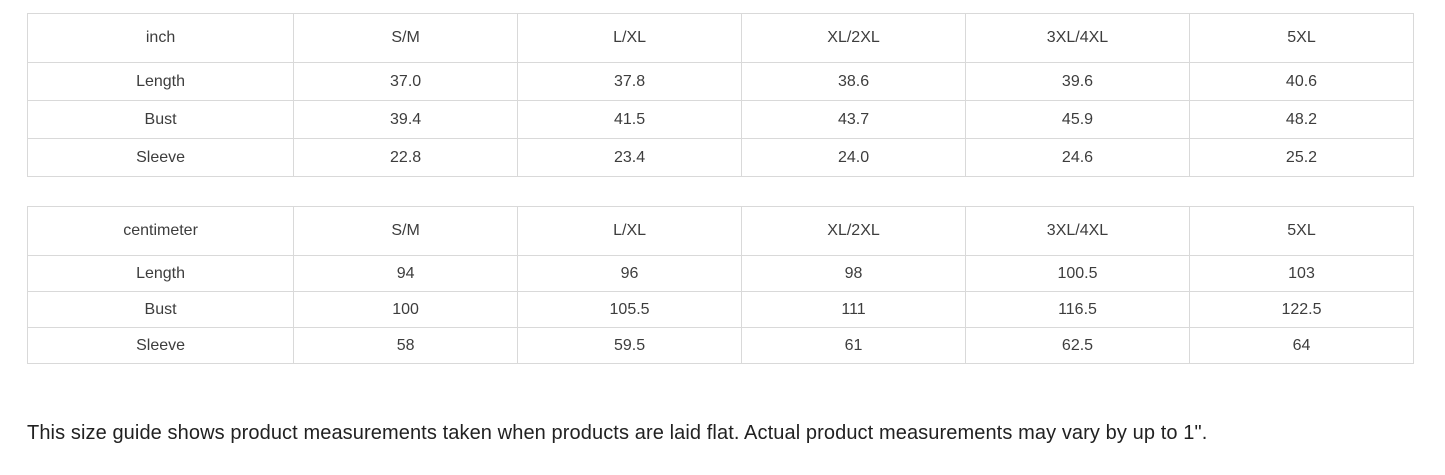 The height and width of the screenshot is (475, 1445). Describe the element at coordinates (406, 309) in the screenshot. I see `value-cell: 100` at that location.